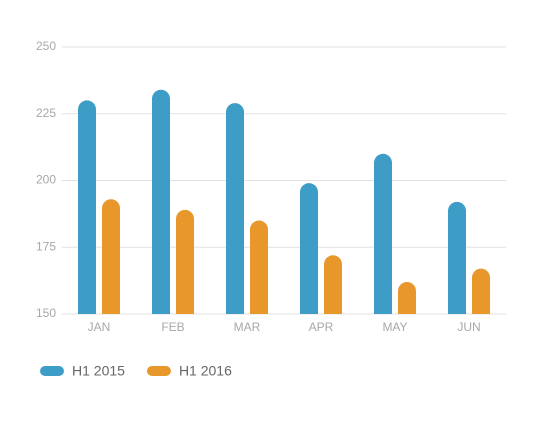  Describe the element at coordinates (99, 327) in the screenshot. I see `x-tick-label: JAN` at that location.